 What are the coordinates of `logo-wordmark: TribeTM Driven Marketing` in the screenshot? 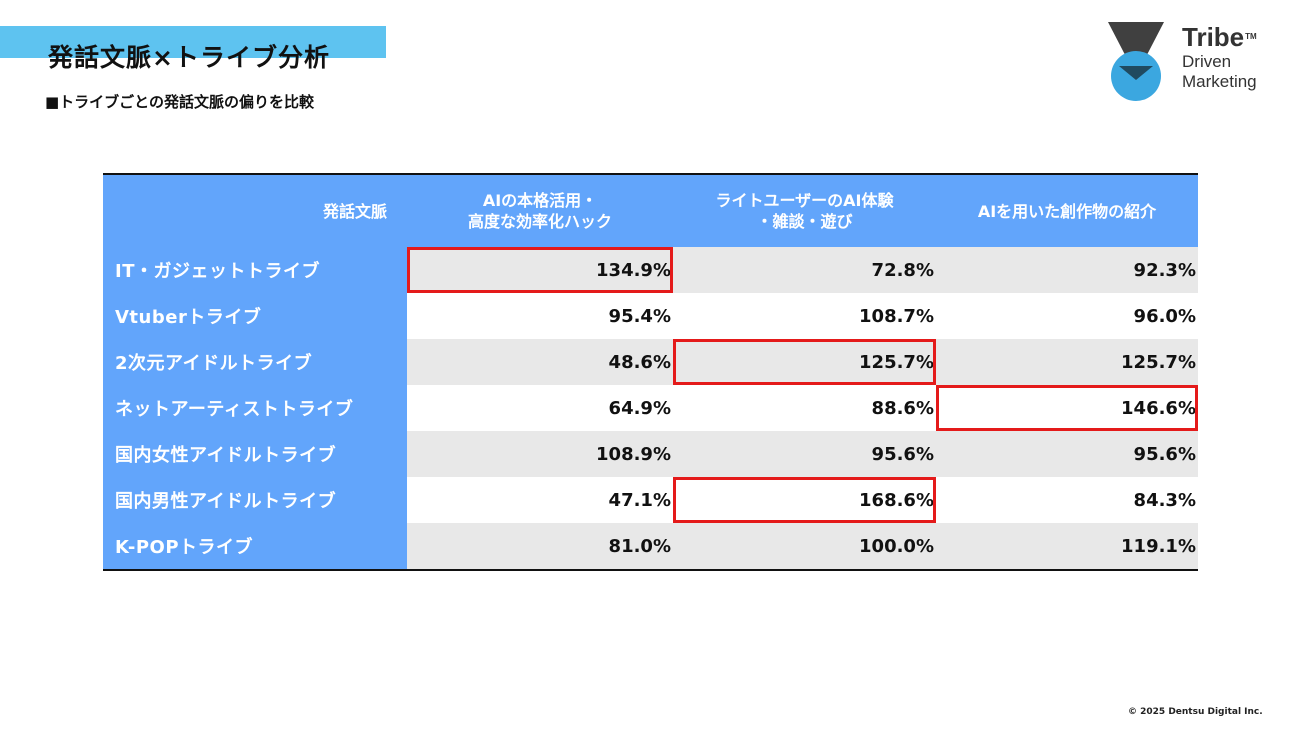 It's located at (1219, 57).